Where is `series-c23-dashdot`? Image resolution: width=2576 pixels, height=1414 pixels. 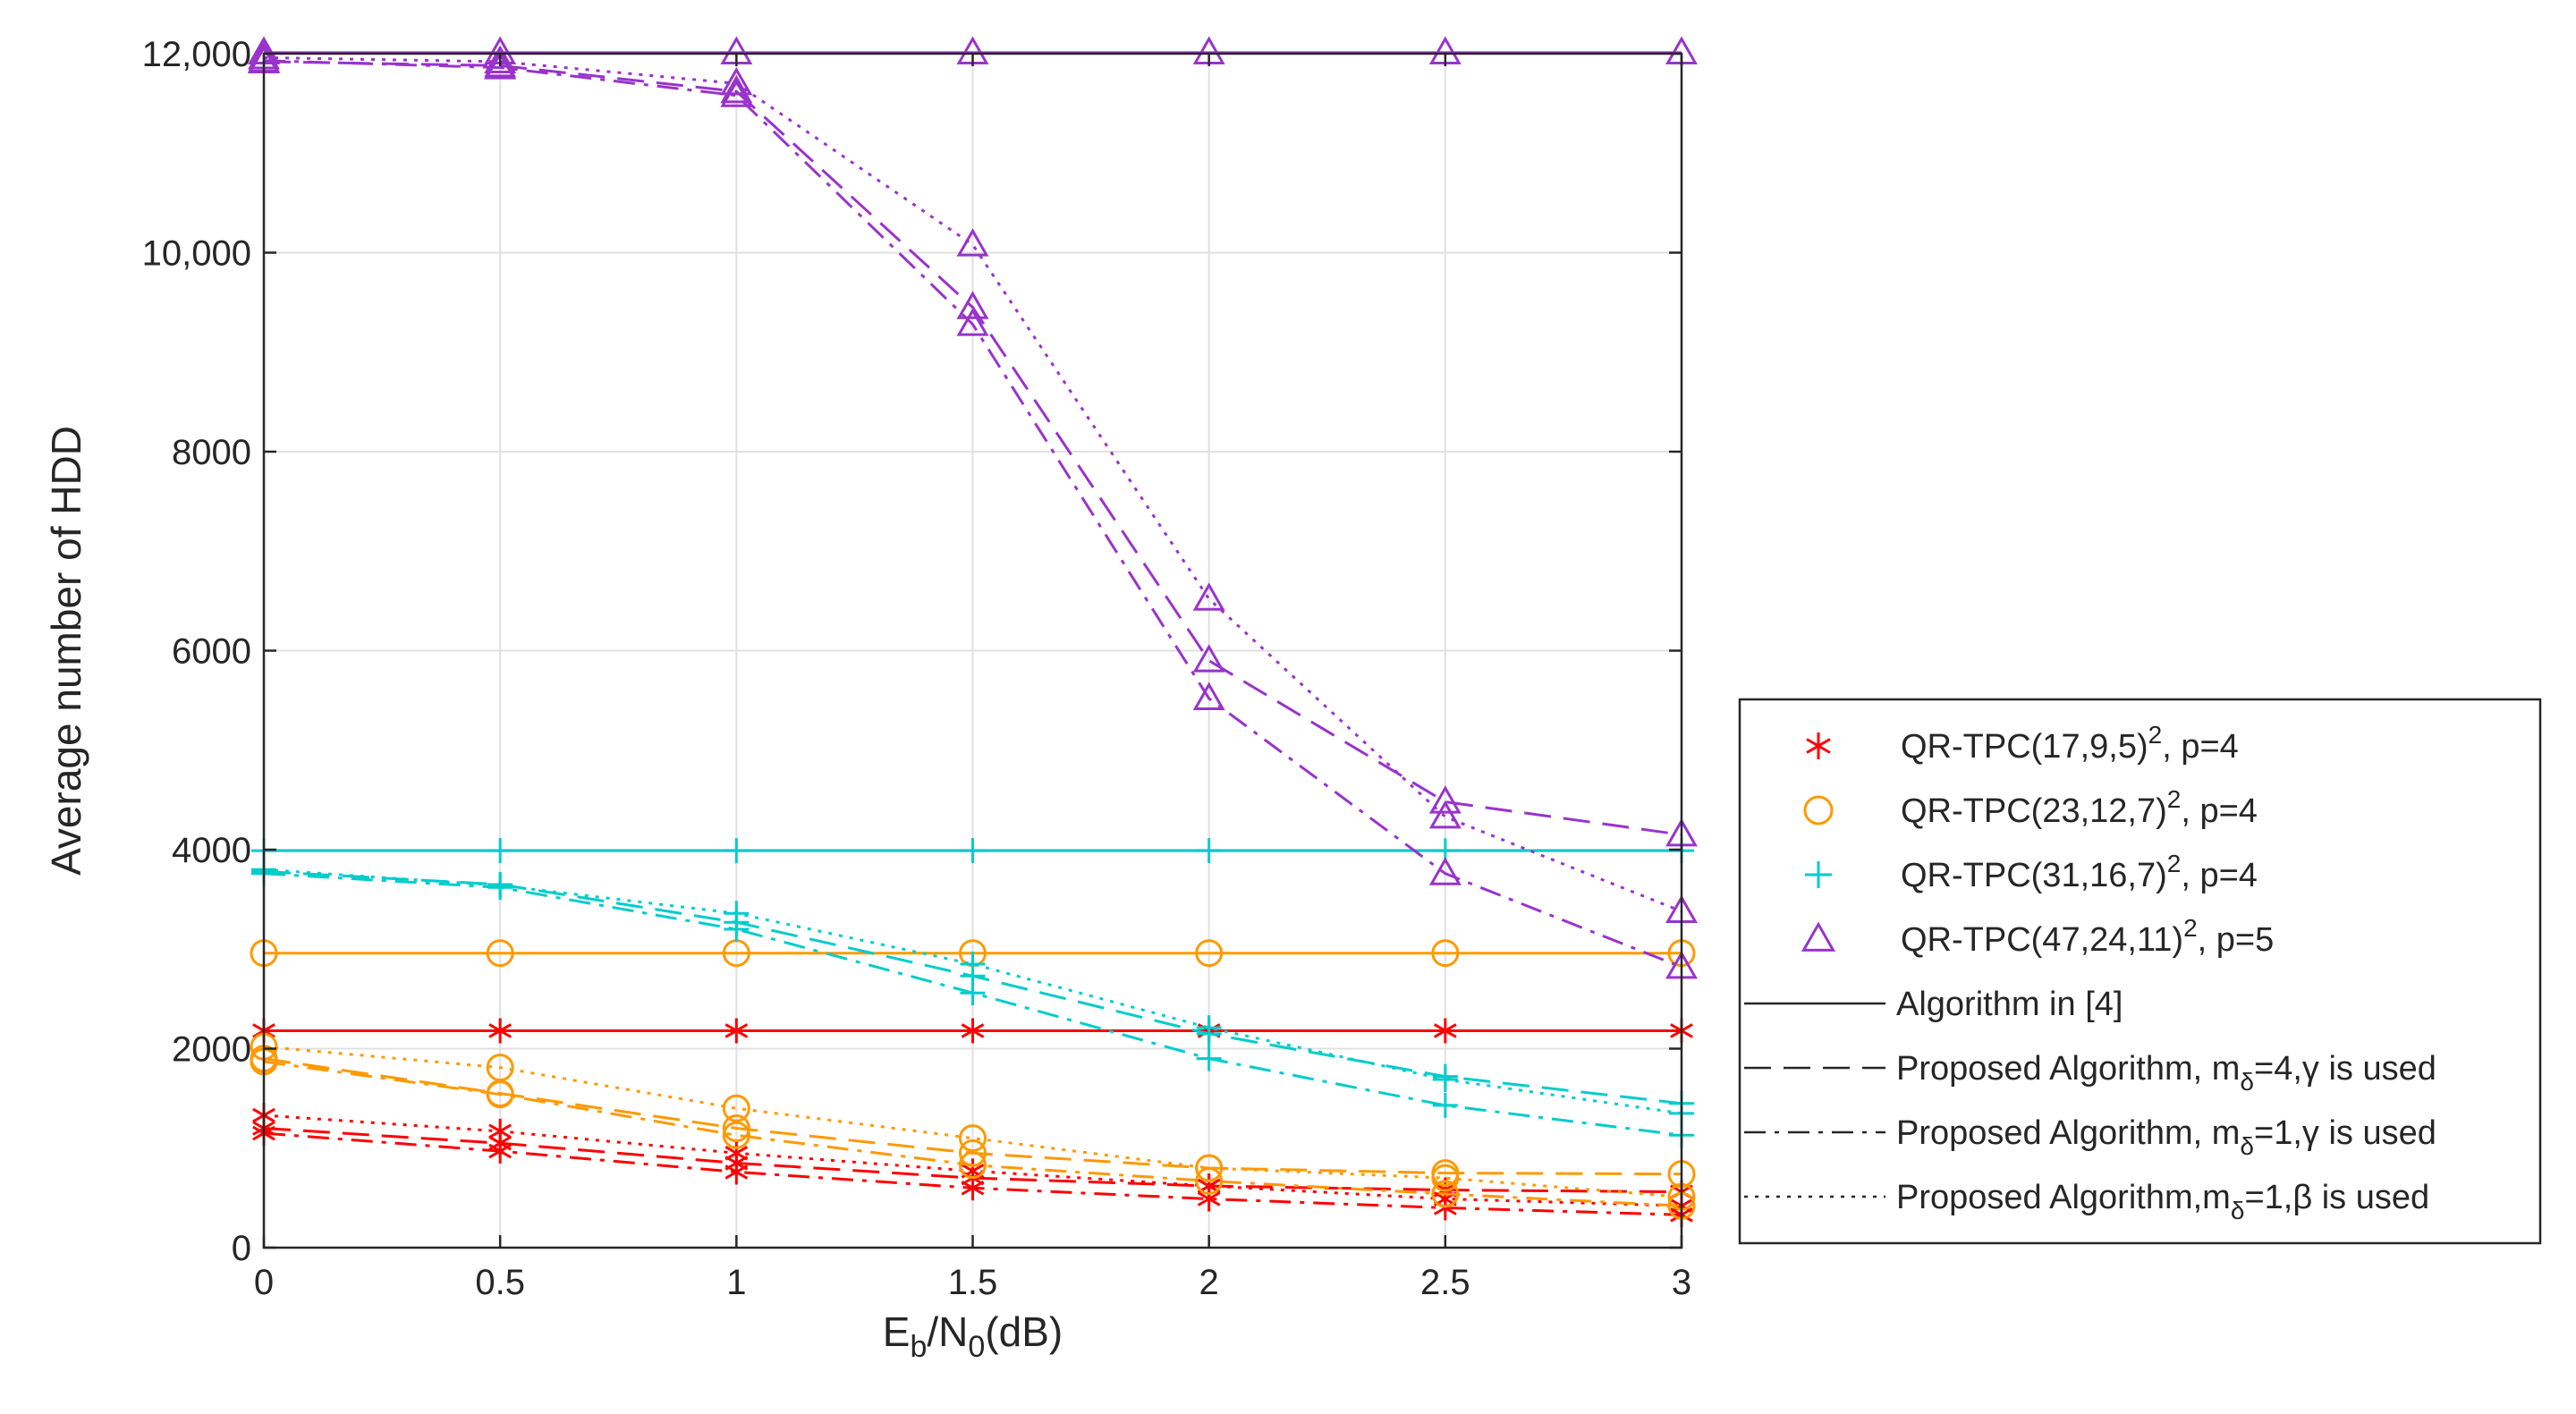
series-c23-dashdot is located at coordinates (973, 1133).